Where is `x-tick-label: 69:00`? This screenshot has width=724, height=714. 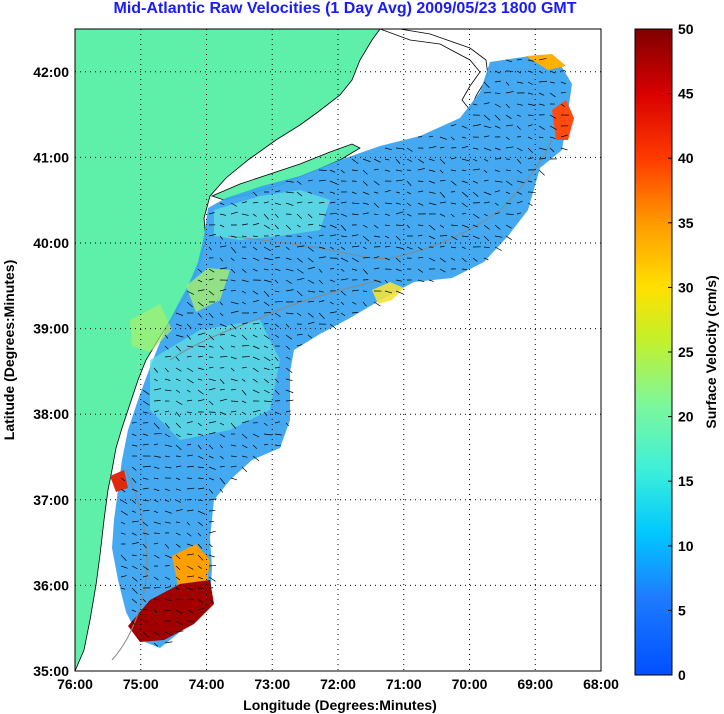 x-tick-label: 69:00 is located at coordinates (535, 684).